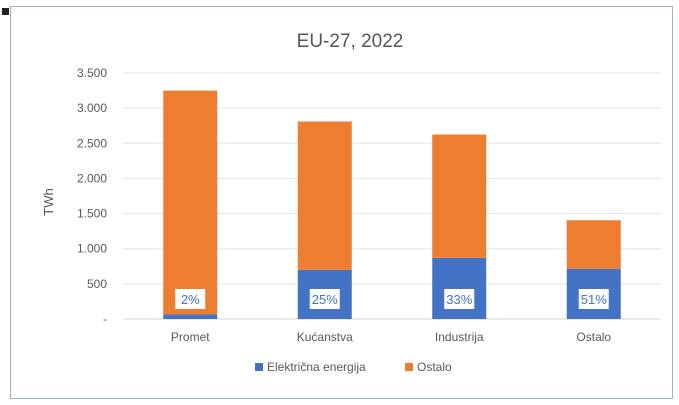 This screenshot has width=679, height=405. What do you see at coordinates (92, 143) in the screenshot?
I see `y-tick-label: 2.500` at bounding box center [92, 143].